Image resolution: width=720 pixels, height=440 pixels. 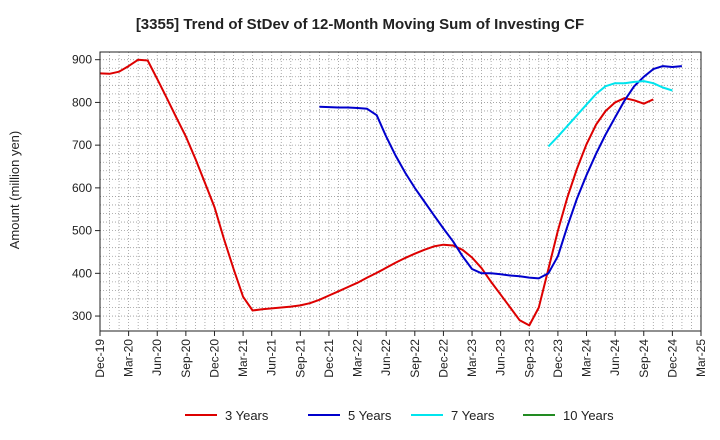 I want to click on y-tick-label: 400, so click(x=82, y=273).